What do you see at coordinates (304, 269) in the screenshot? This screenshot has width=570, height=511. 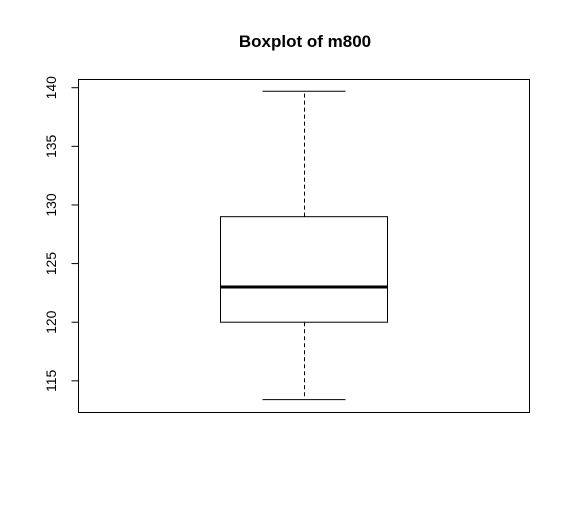 I see `interquartile-box` at bounding box center [304, 269].